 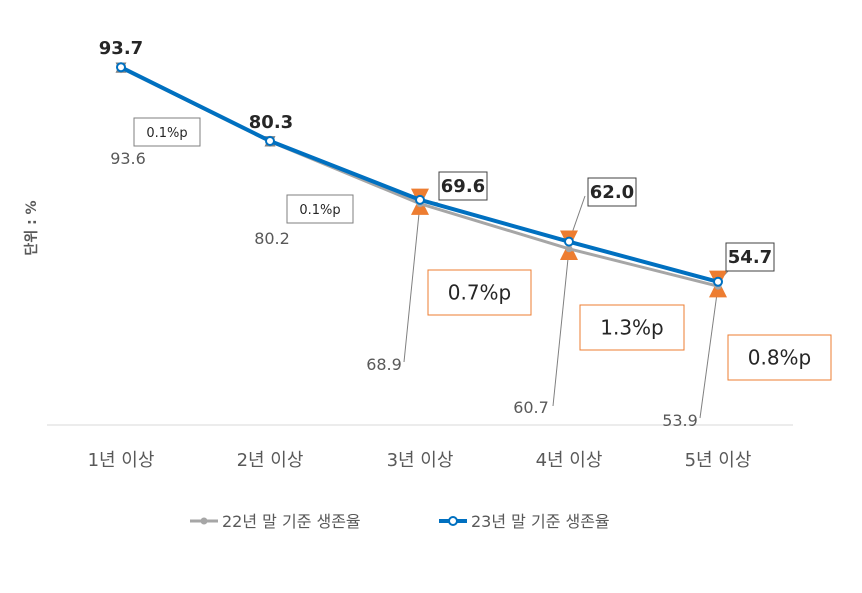 I want to click on data-label-23: 54.7, so click(x=750, y=257).